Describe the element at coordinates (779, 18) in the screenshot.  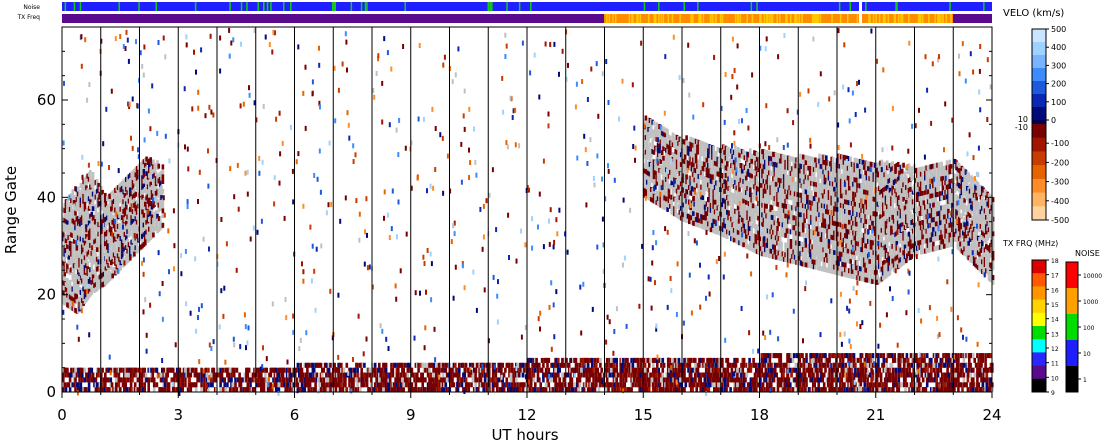
I see `txfreq-bar-ticks` at that location.